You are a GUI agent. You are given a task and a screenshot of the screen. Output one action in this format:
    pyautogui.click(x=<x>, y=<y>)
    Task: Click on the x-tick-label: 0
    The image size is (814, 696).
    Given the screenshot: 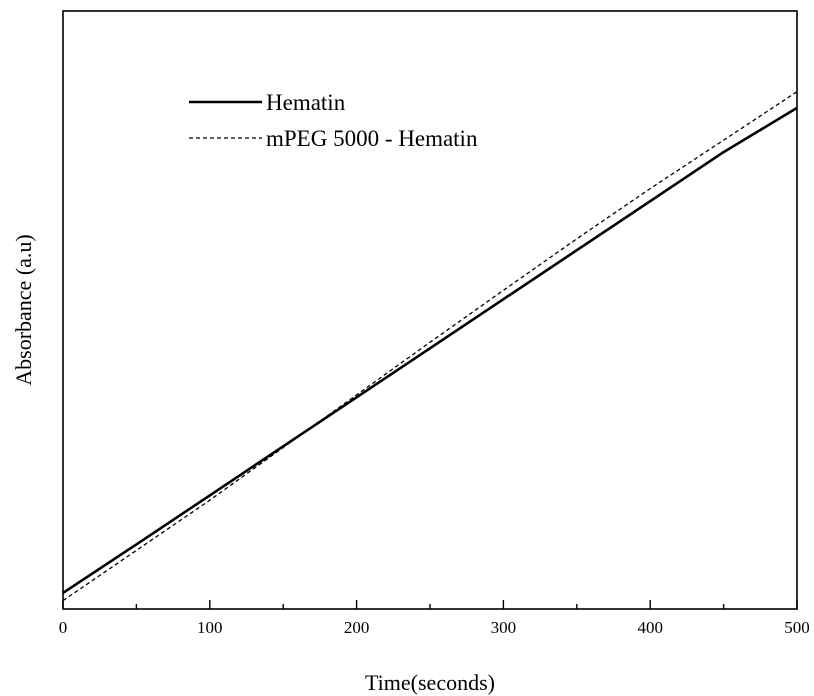 What is the action you would take?
    pyautogui.click(x=63, y=627)
    